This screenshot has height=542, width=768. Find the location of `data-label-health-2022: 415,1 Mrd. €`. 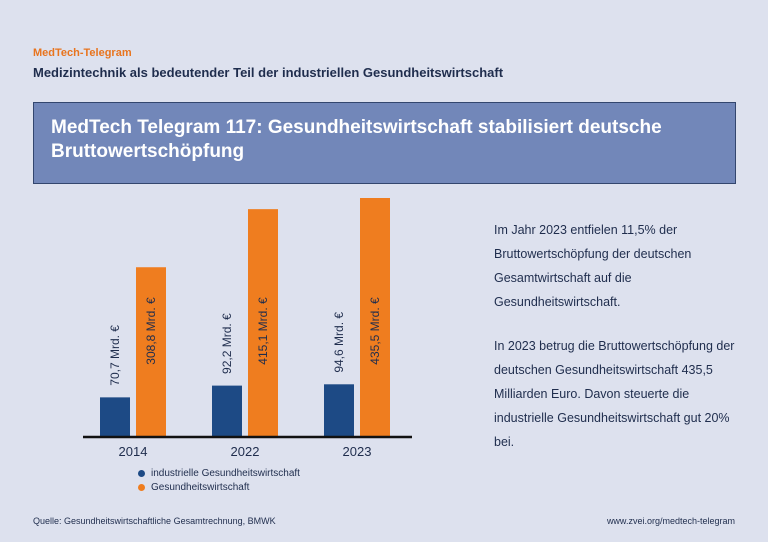

data-label-health-2022: 415,1 Mrd. € is located at coordinates (263, 331).